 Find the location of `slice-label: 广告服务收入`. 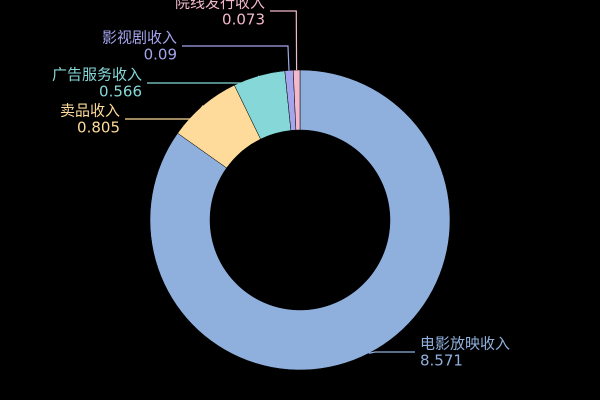

slice-label: 广告服务收入 is located at coordinates (97, 75).